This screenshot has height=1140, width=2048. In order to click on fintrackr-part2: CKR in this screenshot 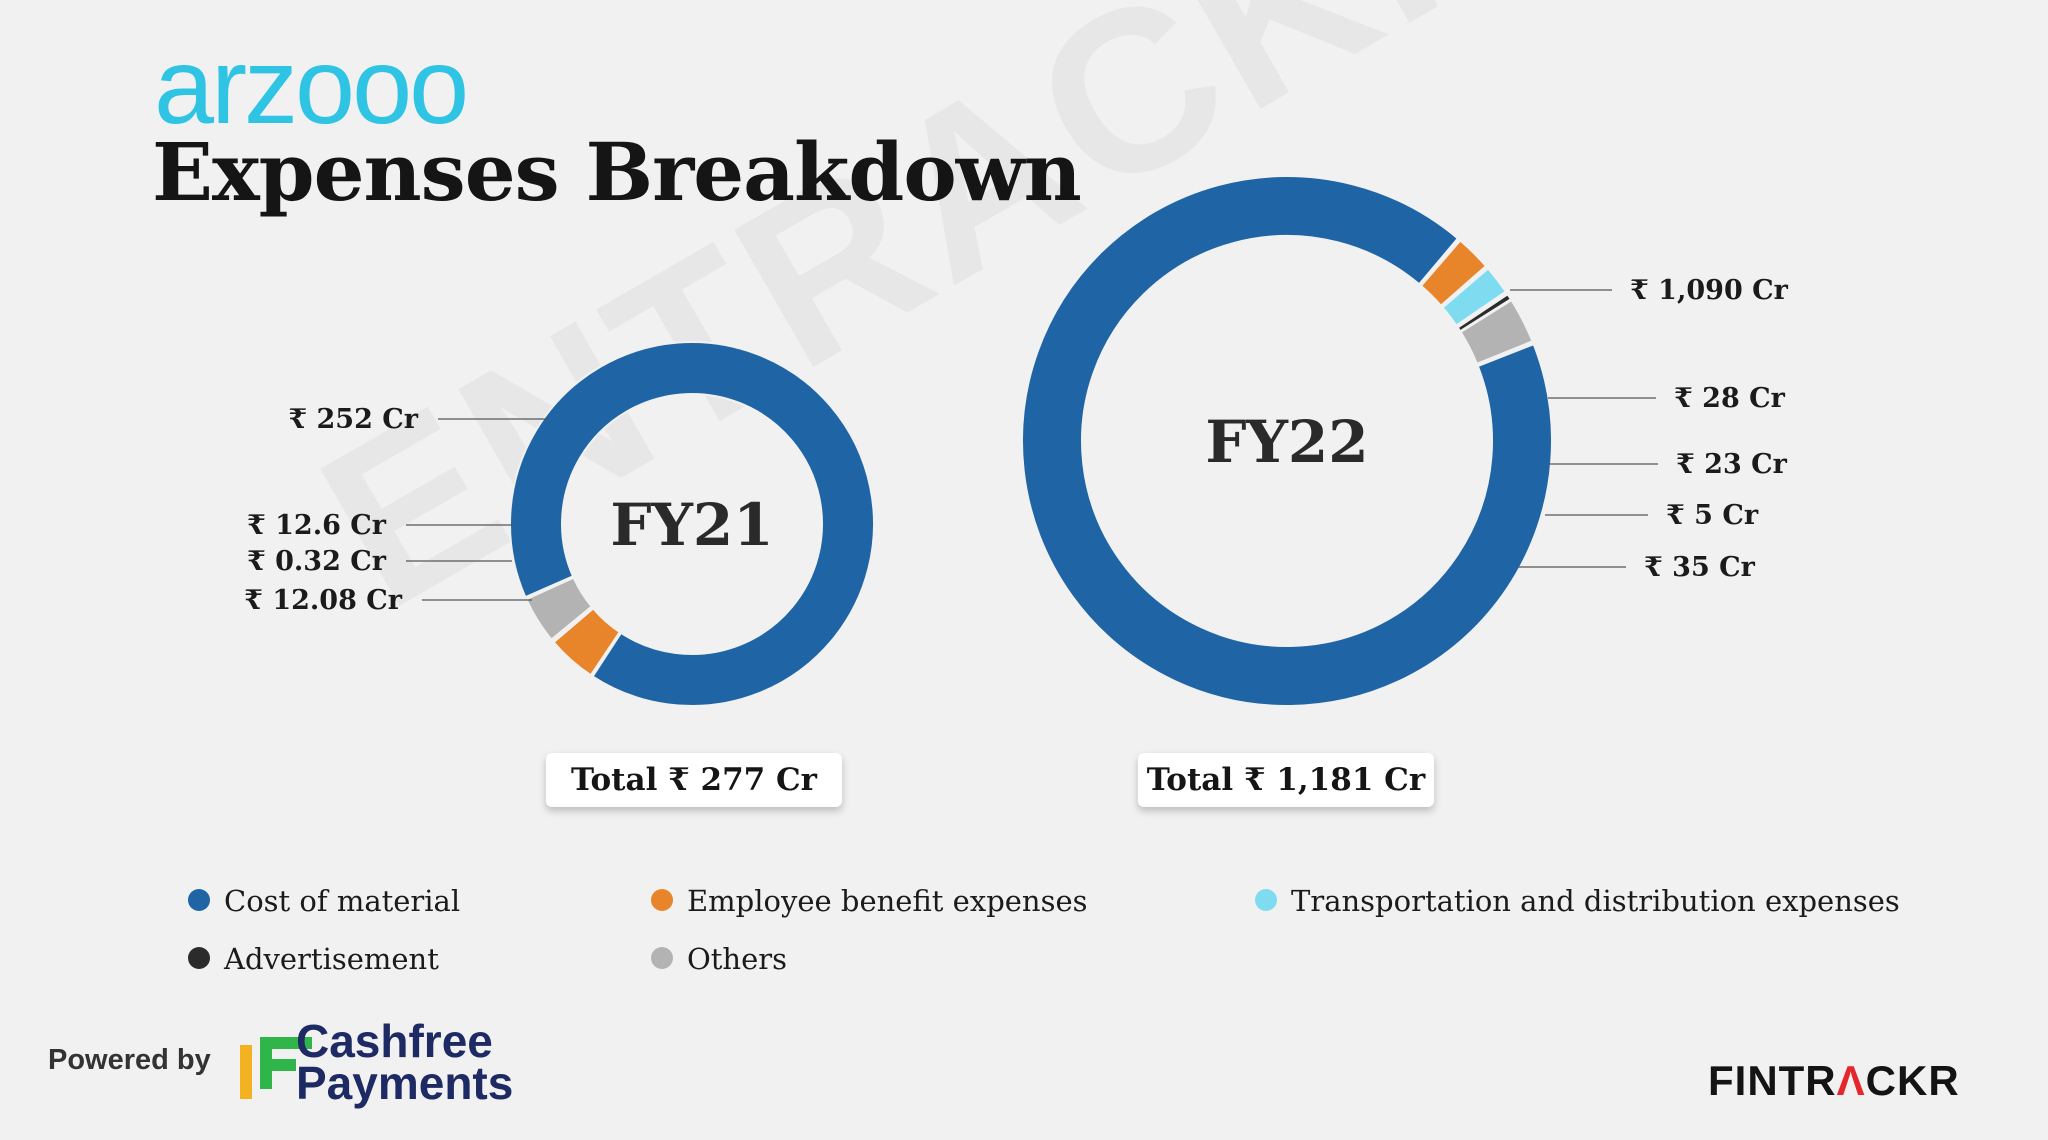, I will do `click(1912, 1080)`.